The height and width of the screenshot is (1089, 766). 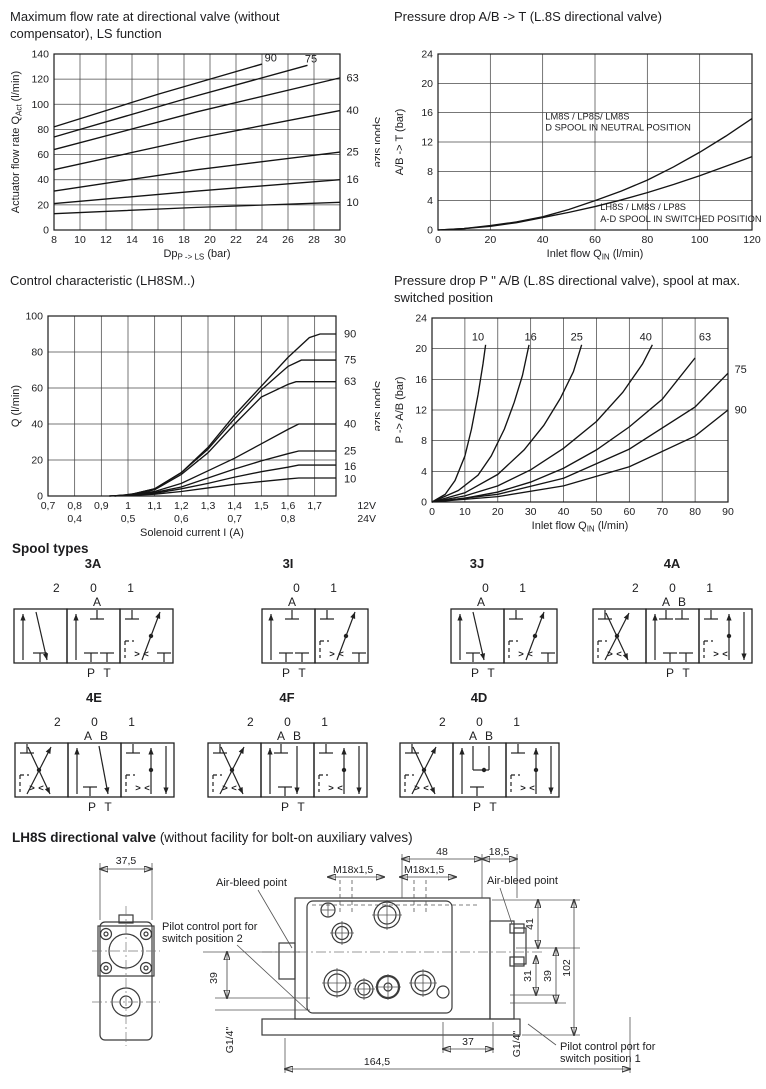 I want to click on svg-text: 4A, so click(x=672, y=563).